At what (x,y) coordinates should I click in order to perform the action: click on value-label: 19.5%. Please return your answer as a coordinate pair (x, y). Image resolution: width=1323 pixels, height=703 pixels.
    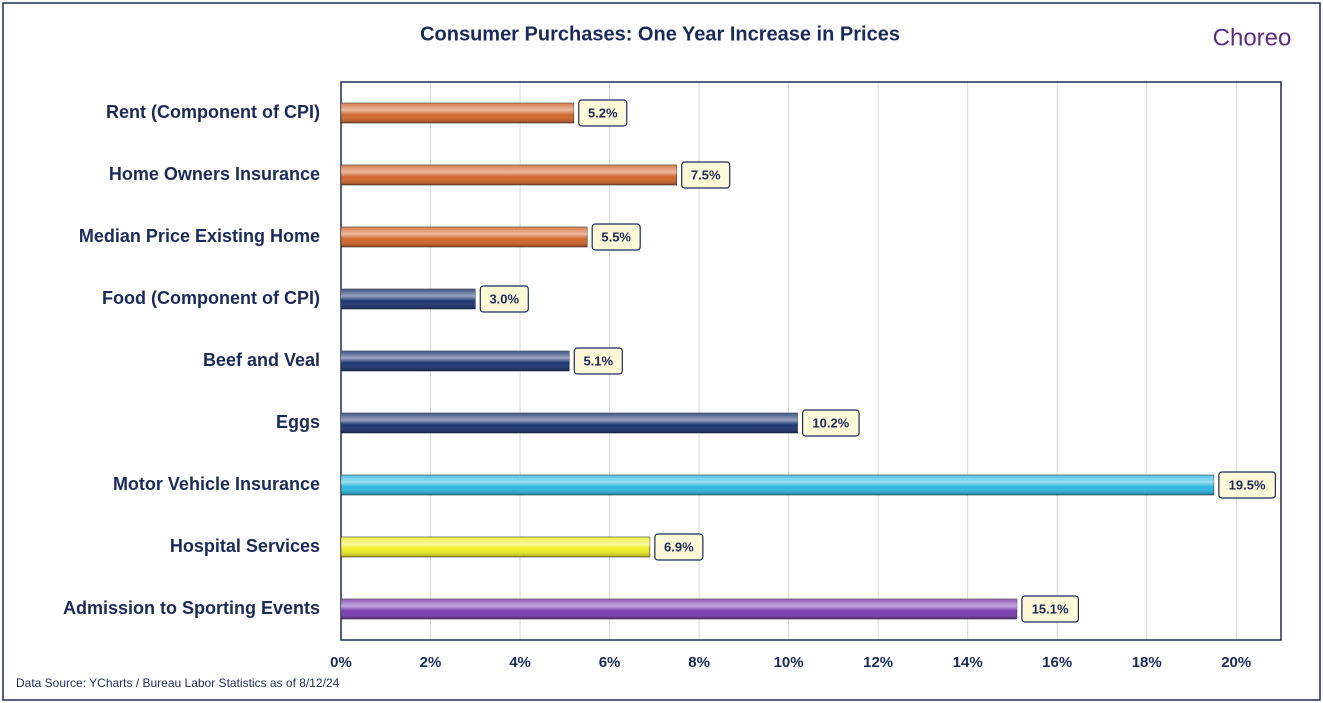
    Looking at the image, I should click on (1247, 484).